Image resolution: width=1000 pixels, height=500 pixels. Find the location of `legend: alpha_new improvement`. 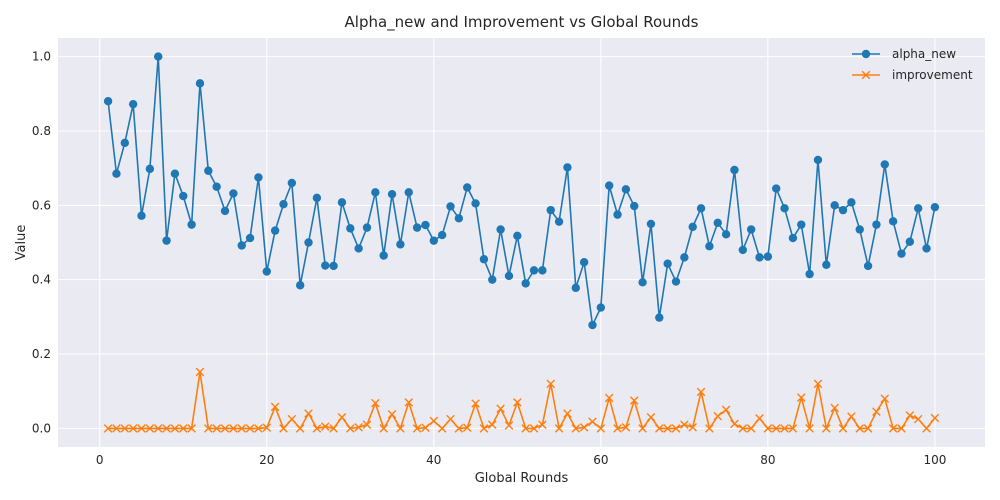

legend: alpha_new improvement is located at coordinates (912, 64).